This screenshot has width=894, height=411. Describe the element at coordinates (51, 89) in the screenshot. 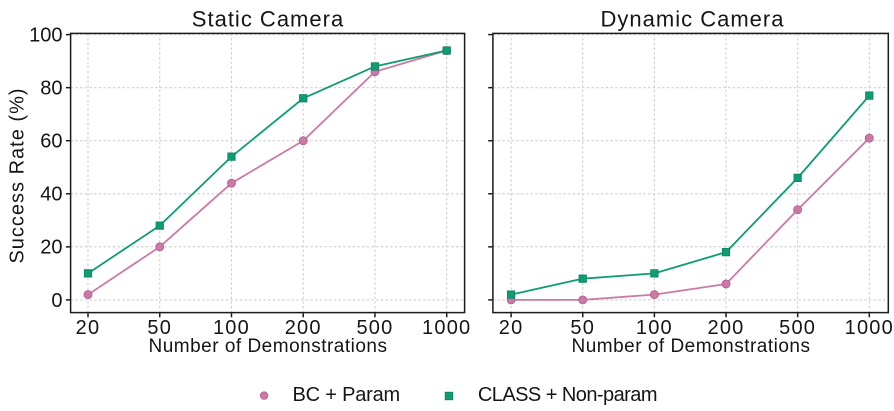

I see `svg-text: 80` at that location.